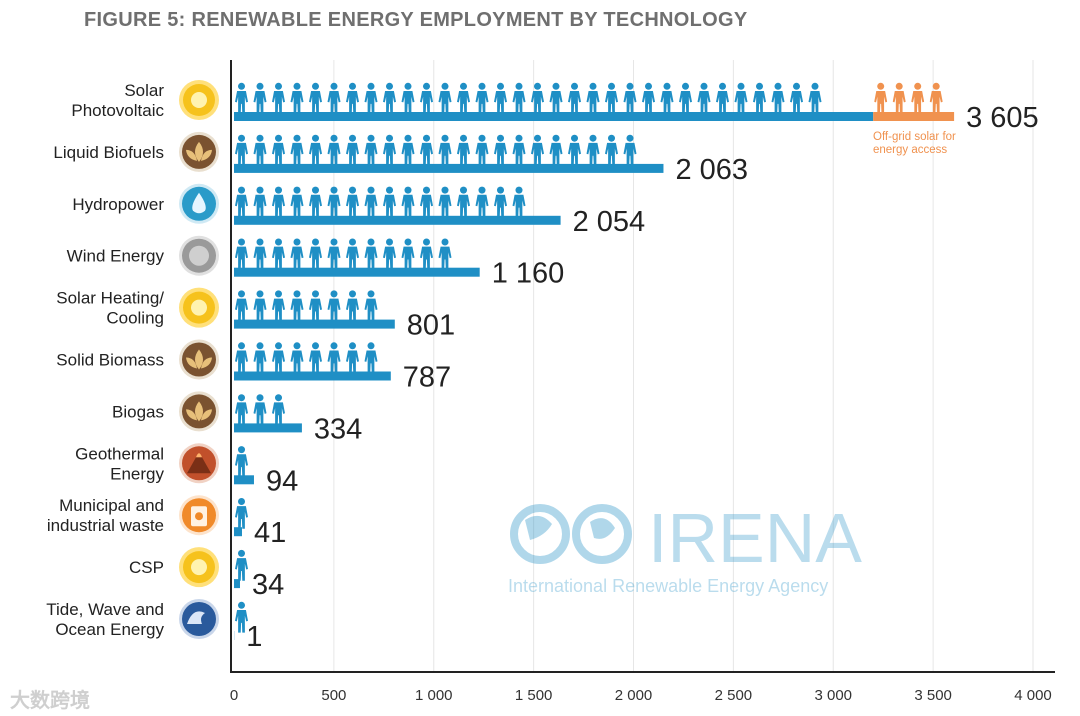  I want to click on value-label: 1 160, so click(528, 274).